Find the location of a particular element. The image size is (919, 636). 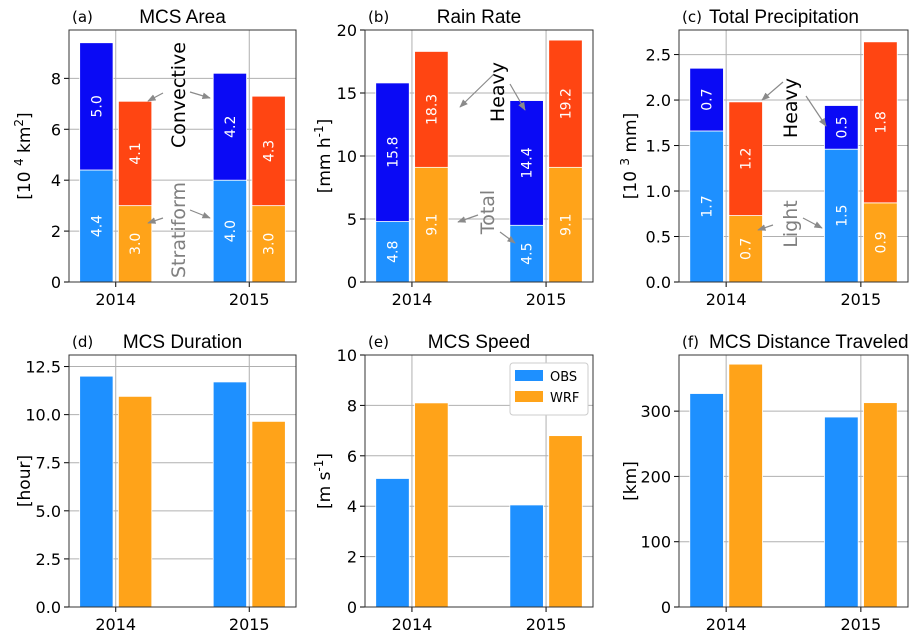

legend-swatch-obs is located at coordinates (529, 375).